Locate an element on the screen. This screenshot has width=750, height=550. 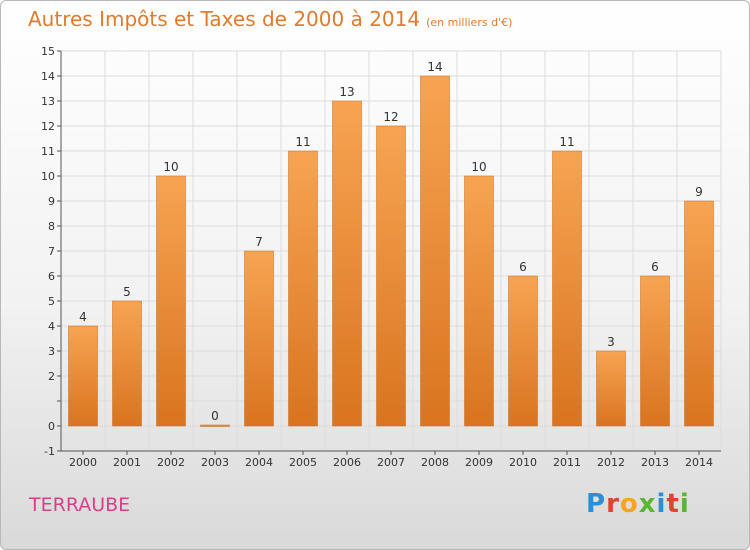
bar-2011 is located at coordinates (567, 288).